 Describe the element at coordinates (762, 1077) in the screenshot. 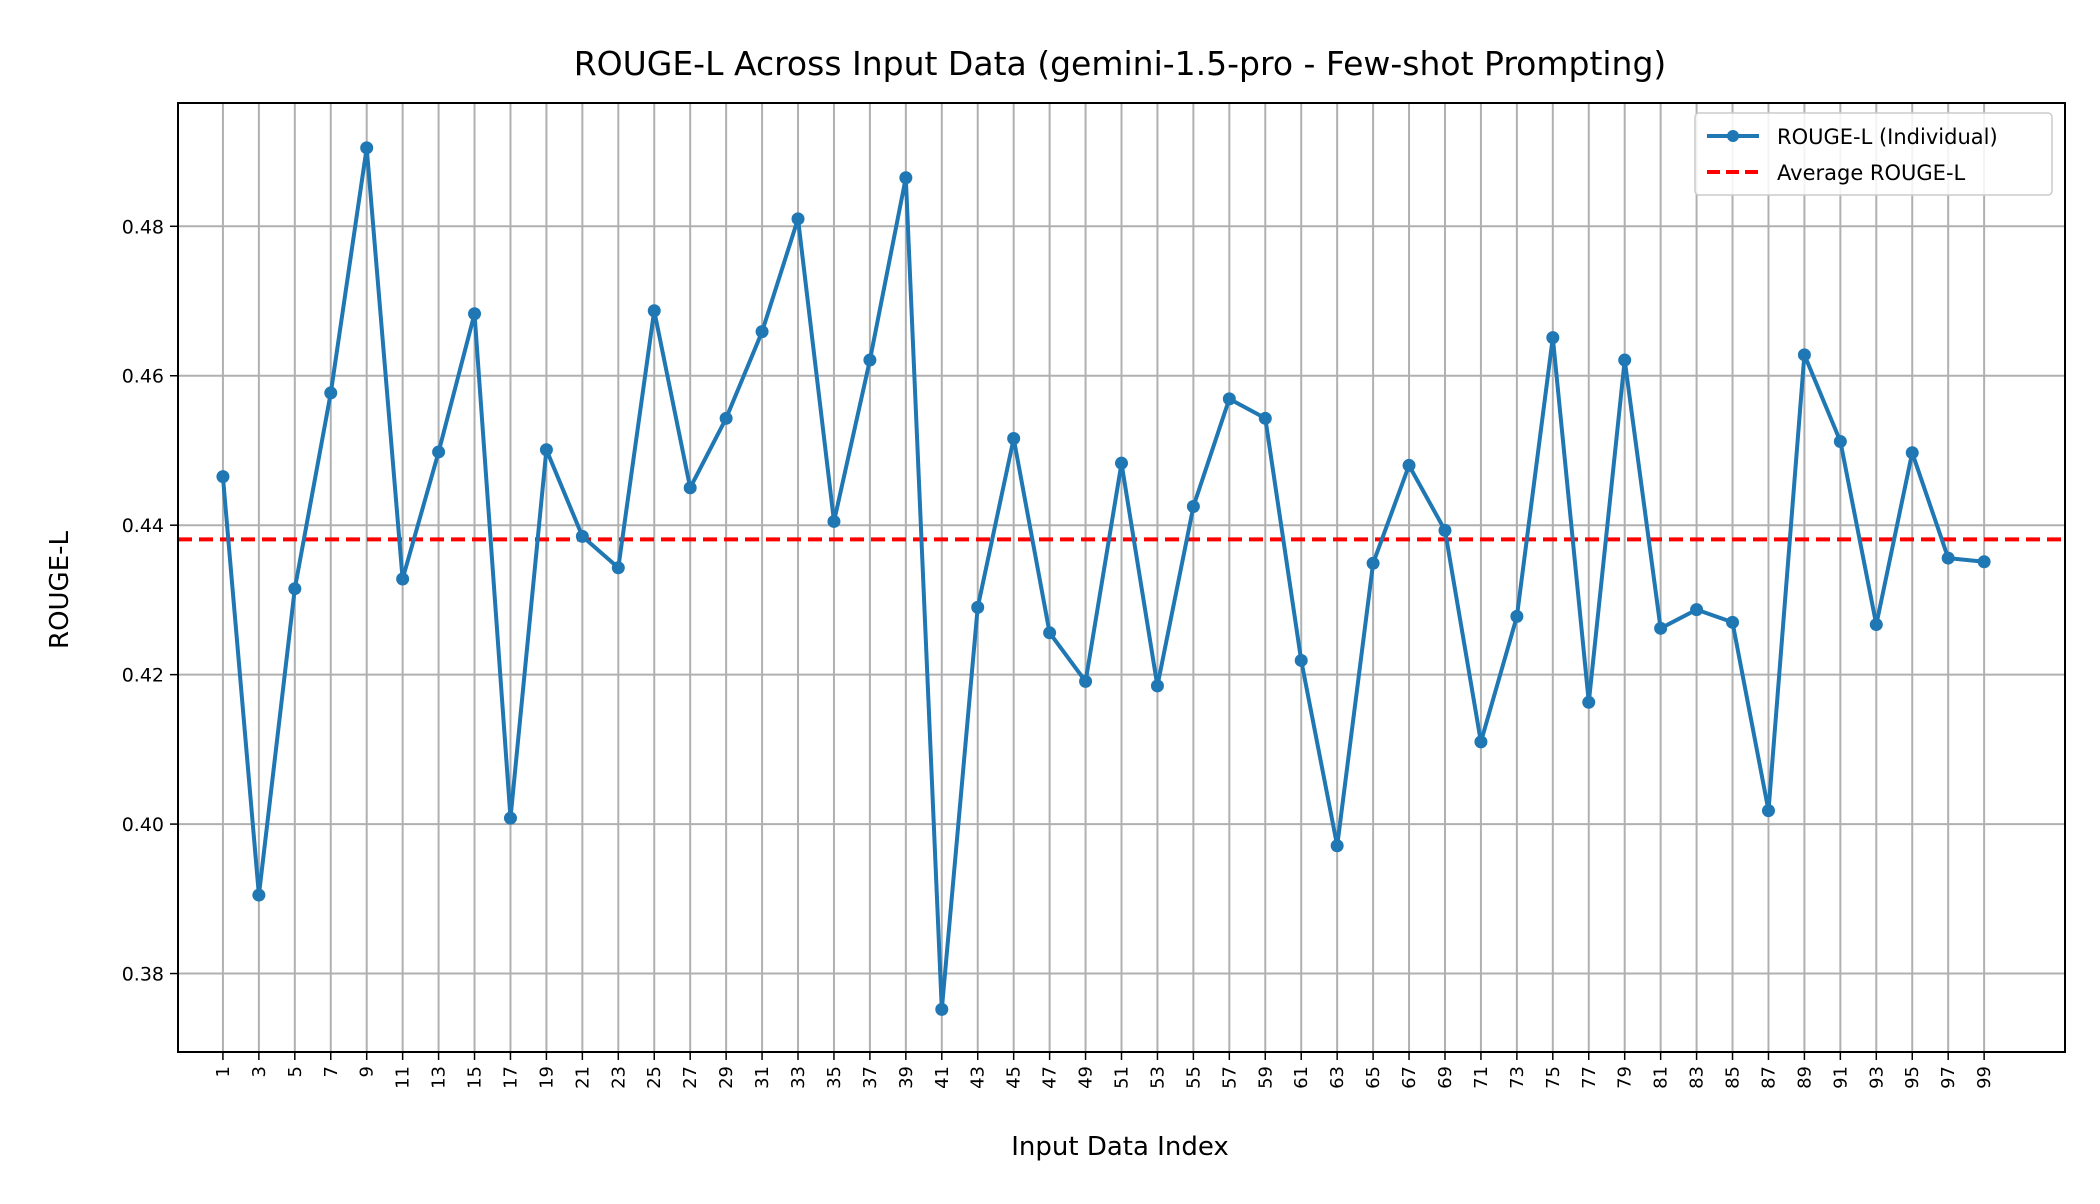

I see `x-tick-label: 31` at that location.